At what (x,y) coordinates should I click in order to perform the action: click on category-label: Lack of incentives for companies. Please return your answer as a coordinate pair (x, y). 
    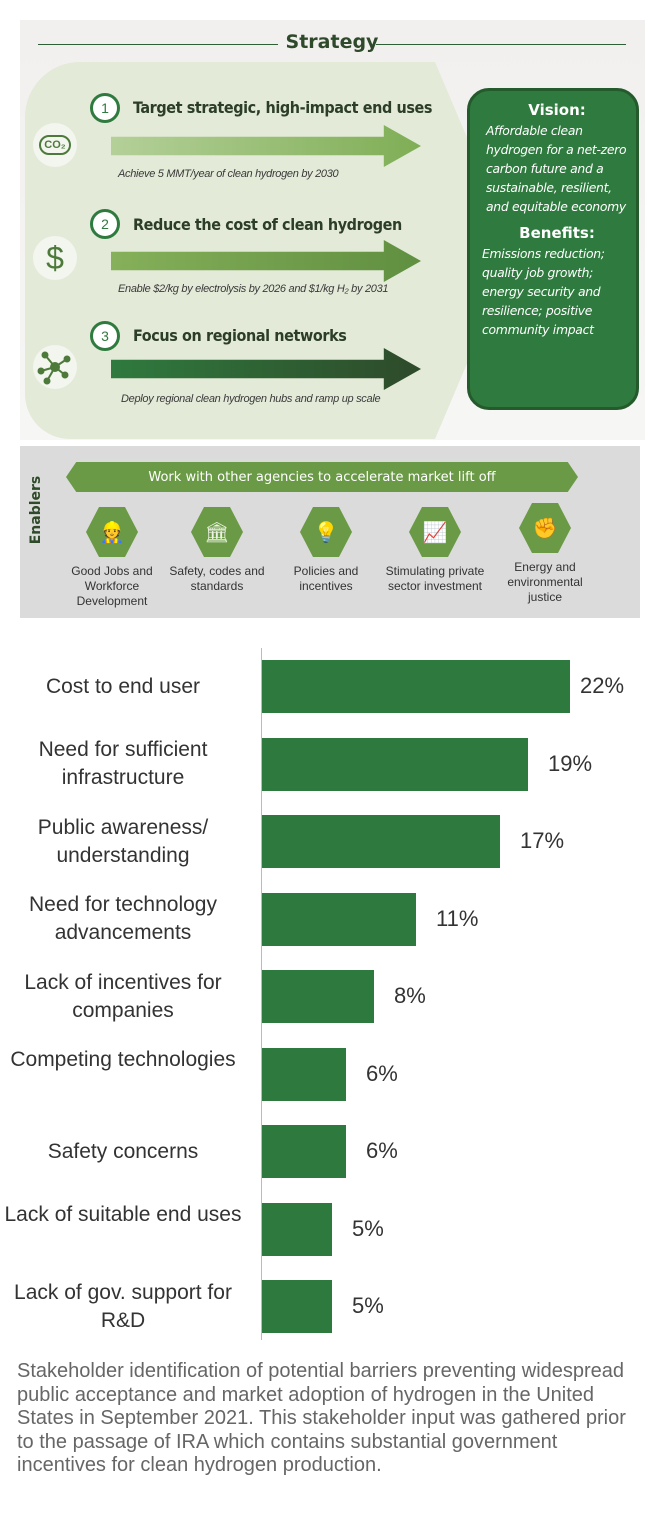
    Looking at the image, I should click on (123, 996).